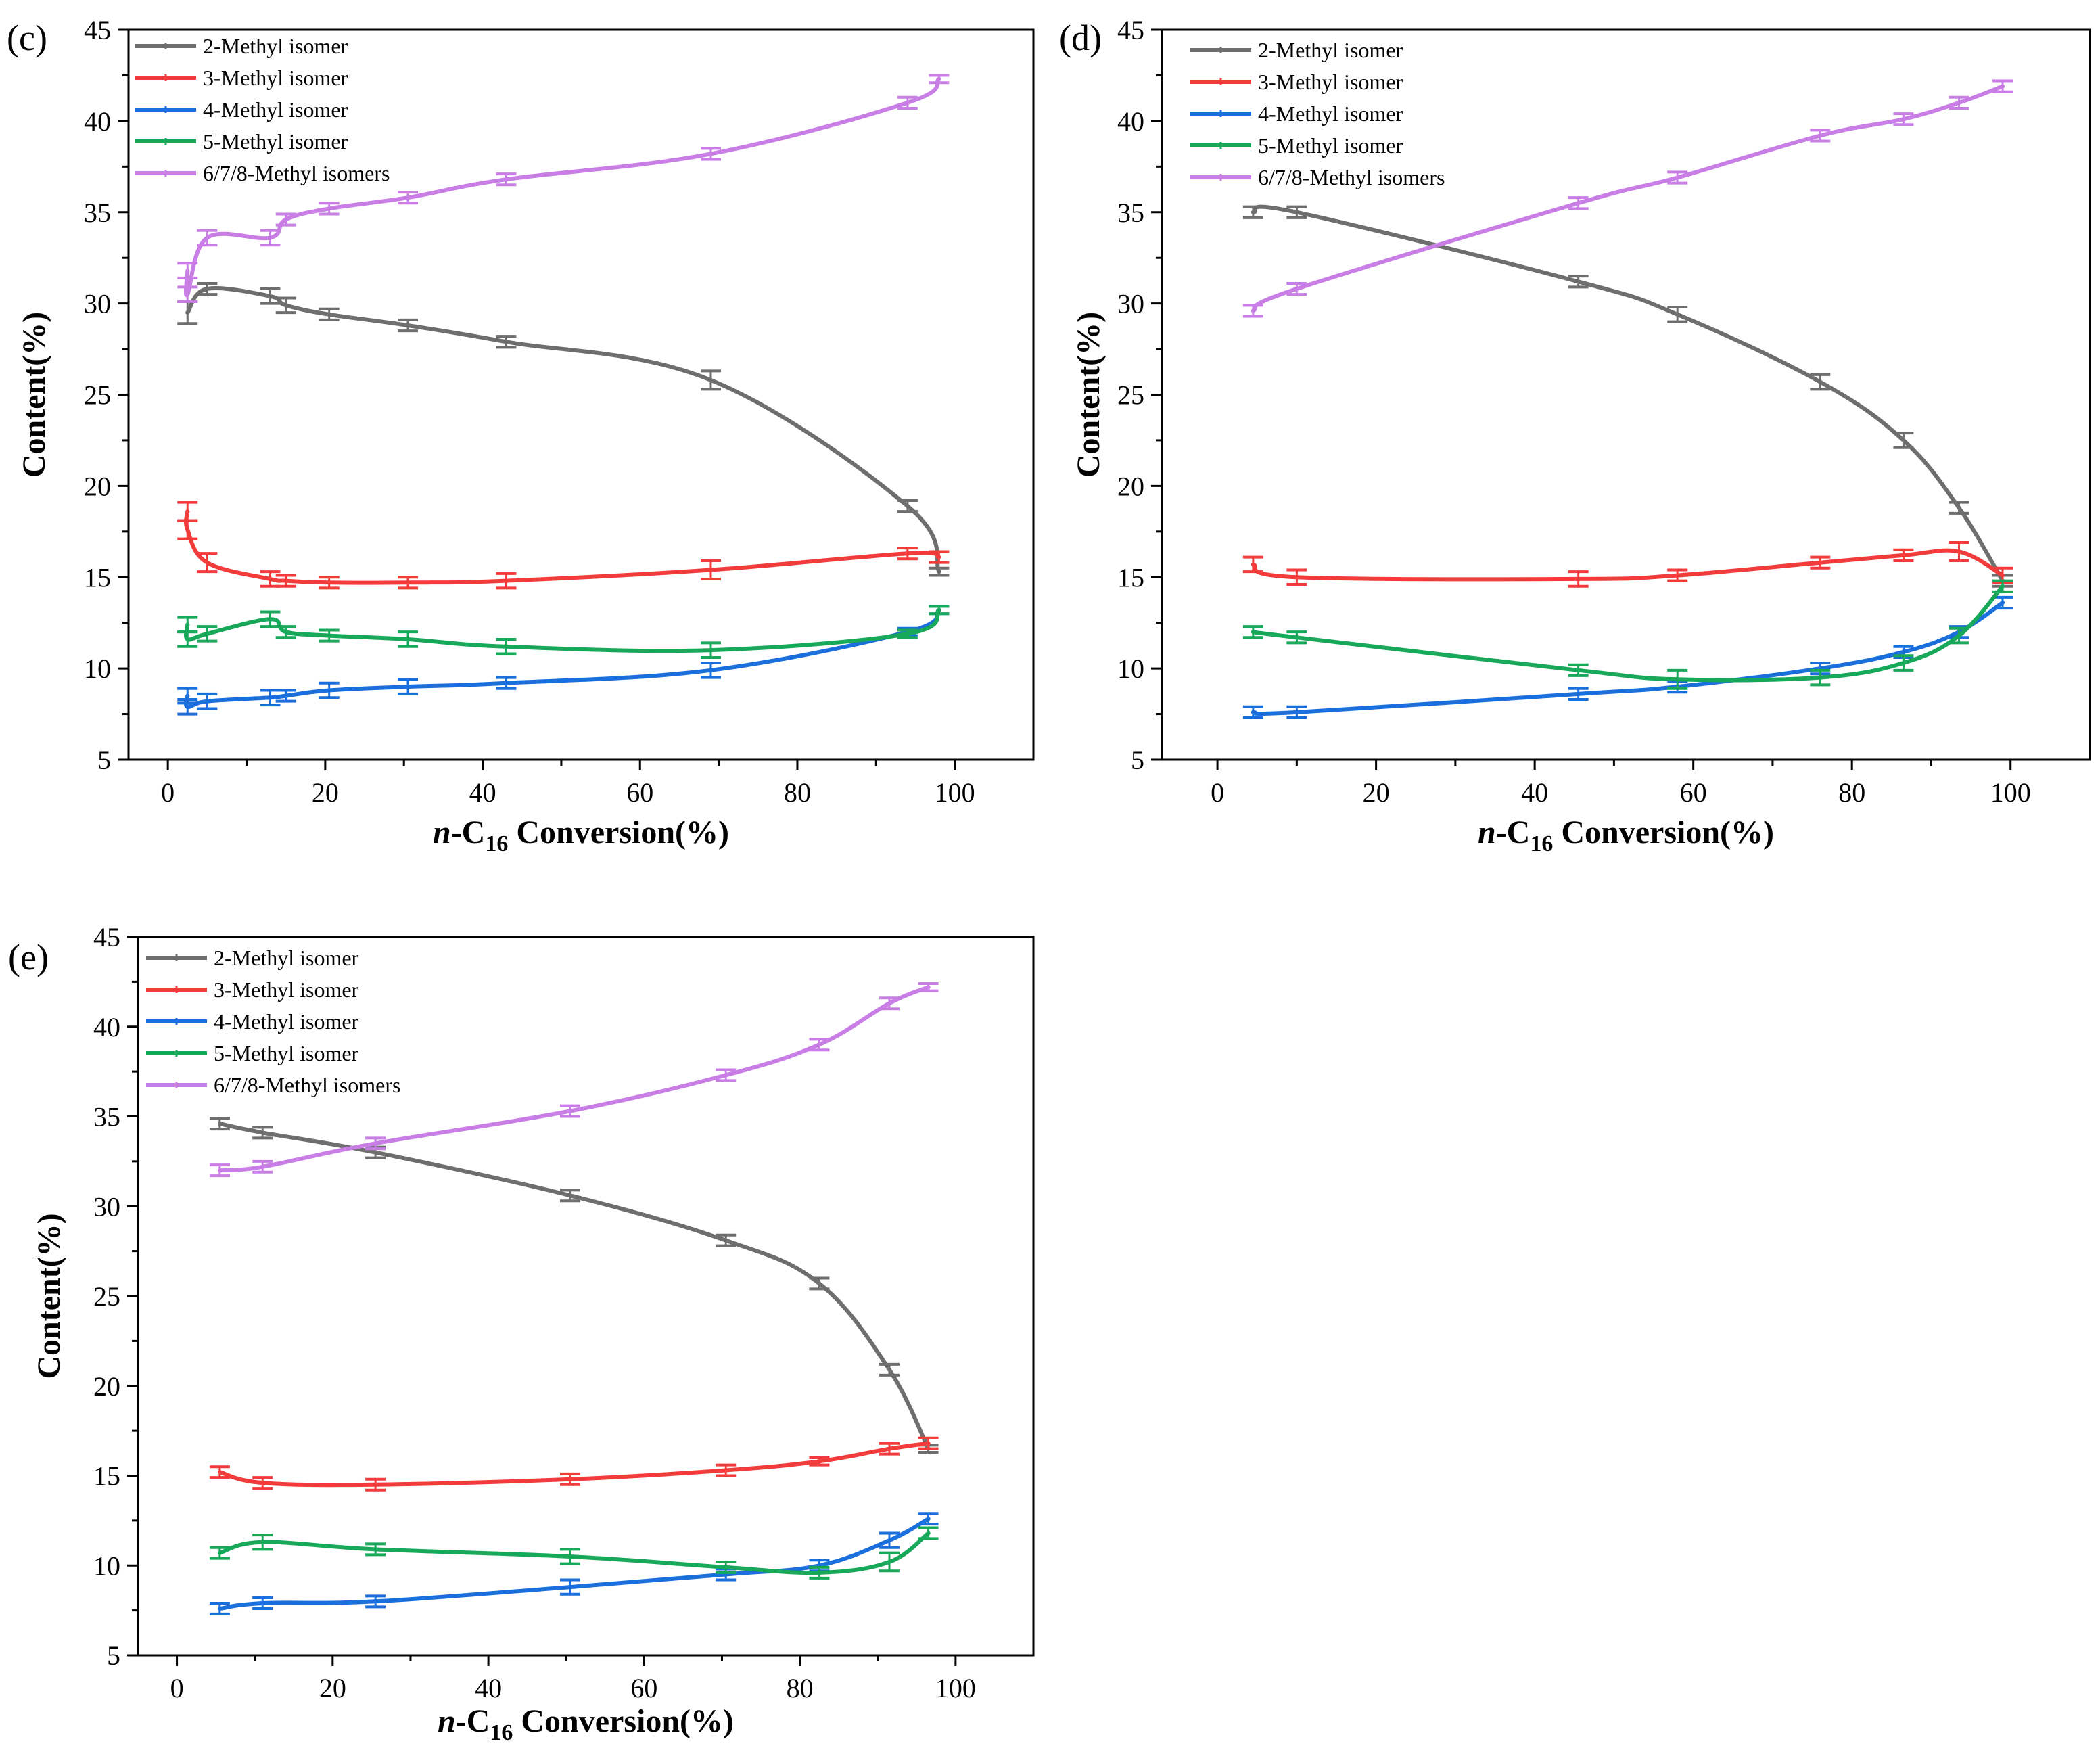  I want to click on panel-label: (c), so click(27, 38).